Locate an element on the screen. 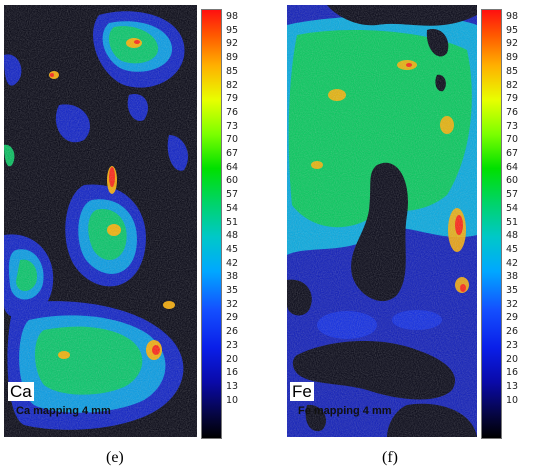 This screenshot has width=550, height=474. fe-element-label: Fe is located at coordinates (302, 391).